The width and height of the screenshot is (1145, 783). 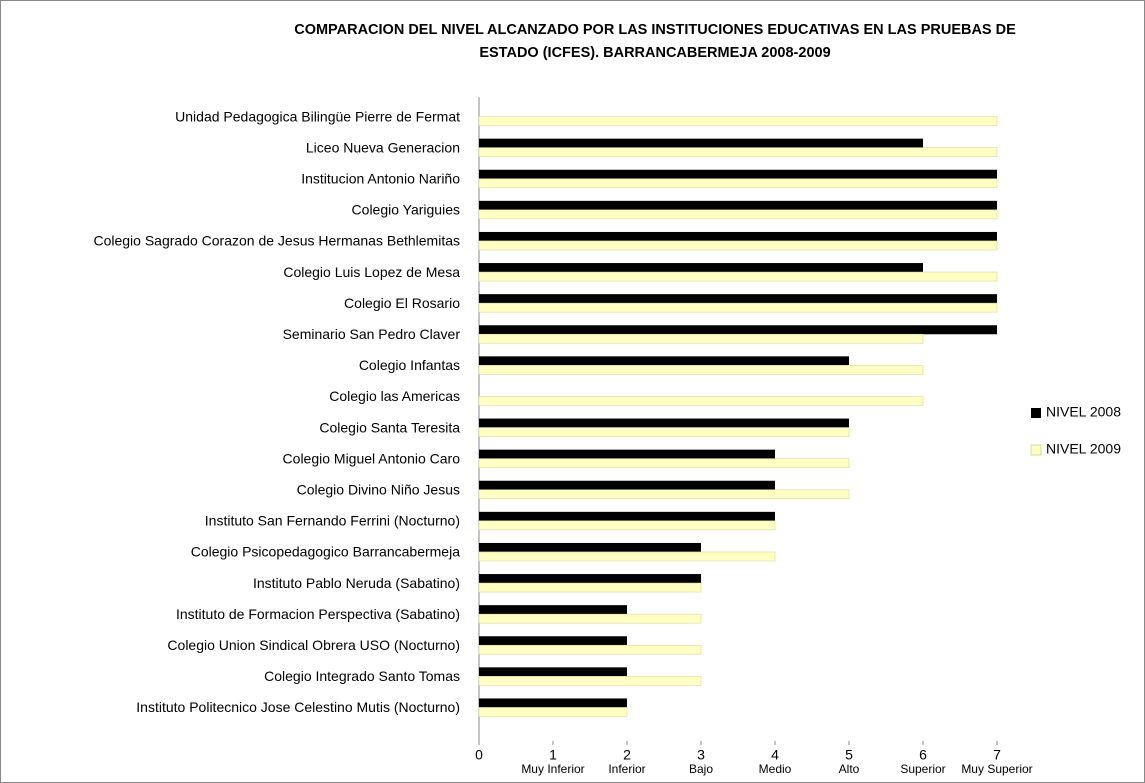 What do you see at coordinates (1083, 412) in the screenshot?
I see `legend-label: NIVEL 2008` at bounding box center [1083, 412].